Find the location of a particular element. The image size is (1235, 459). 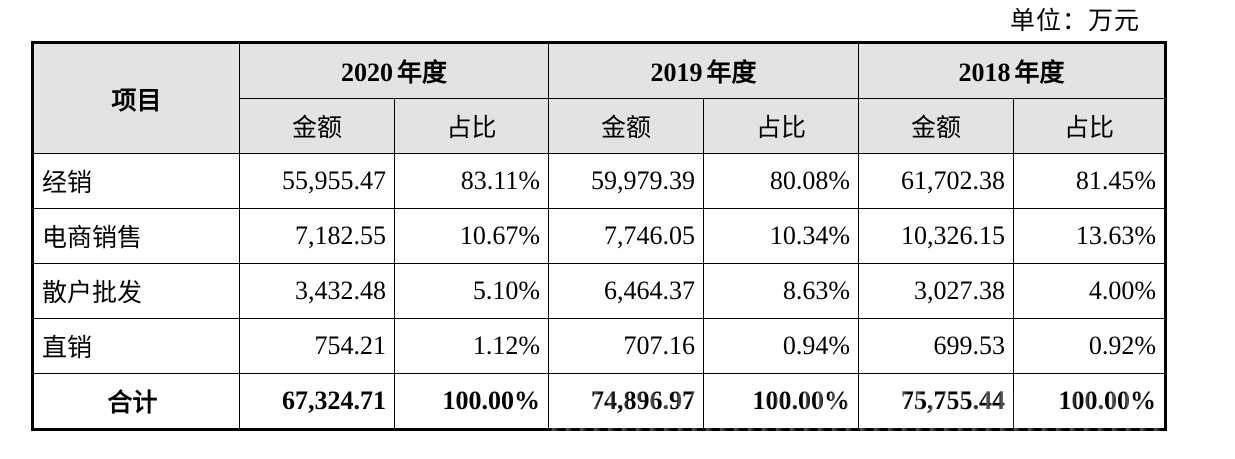

cell-2018-amount: 10,326.15 is located at coordinates (936, 236).